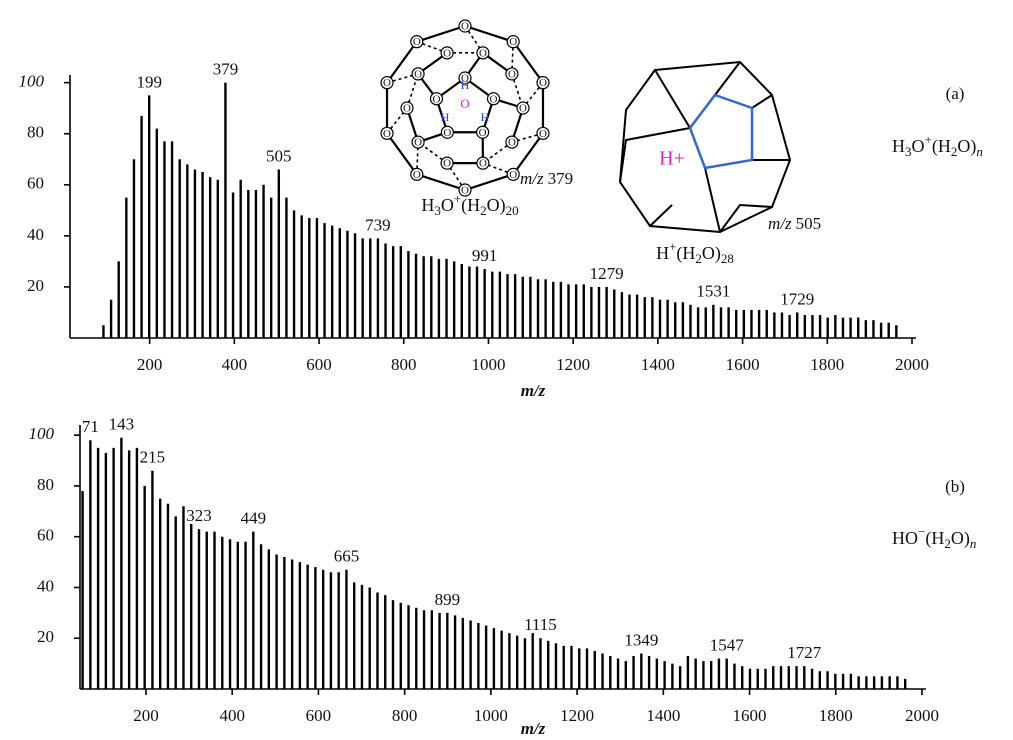 The width and height of the screenshot is (1013, 740). What do you see at coordinates (898, 146) in the screenshot?
I see `formula-part: H` at bounding box center [898, 146].